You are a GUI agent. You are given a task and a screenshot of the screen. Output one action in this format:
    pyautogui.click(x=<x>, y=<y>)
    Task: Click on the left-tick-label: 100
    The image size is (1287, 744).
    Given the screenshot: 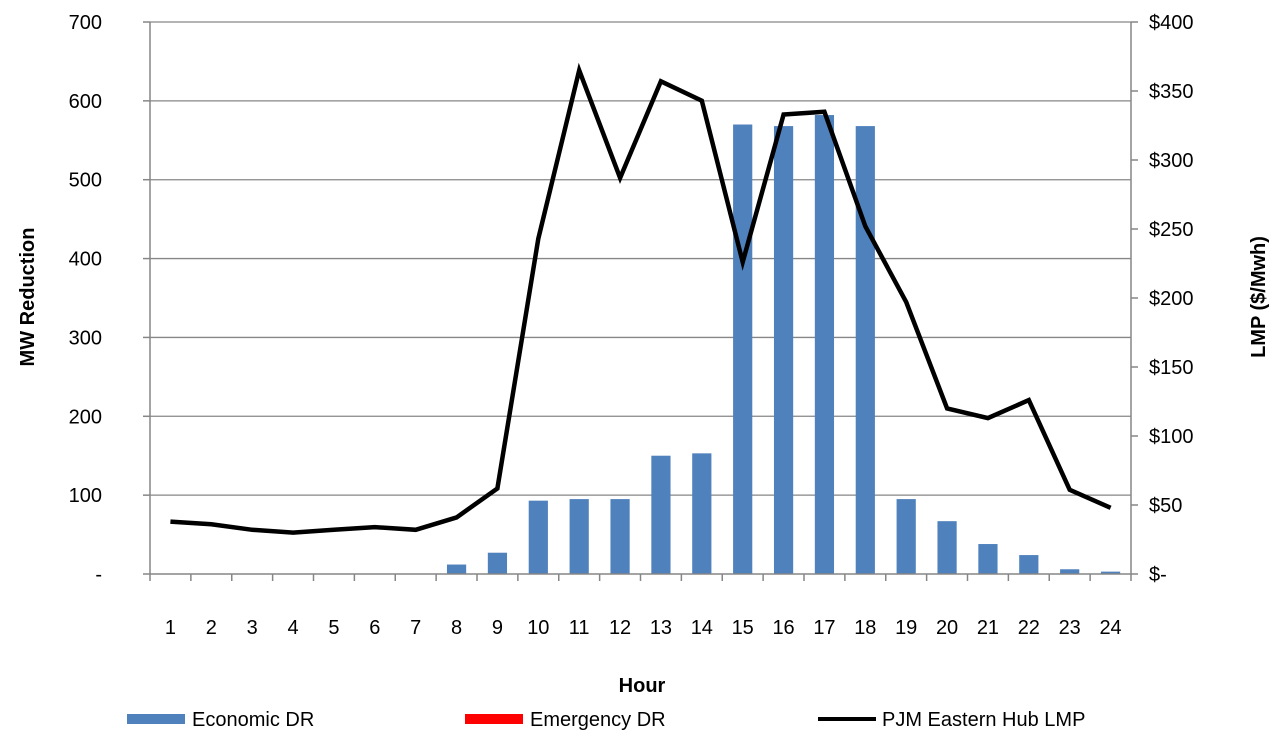 What is the action you would take?
    pyautogui.click(x=85, y=496)
    